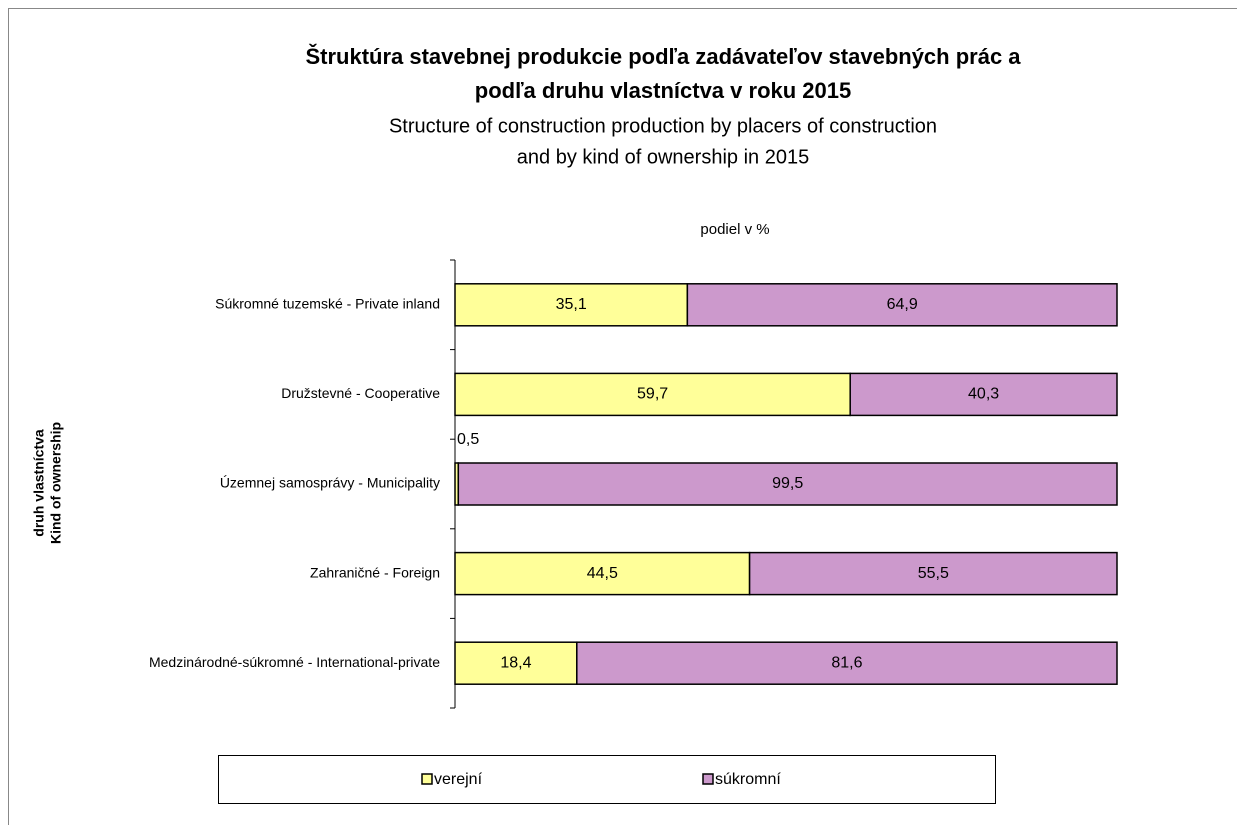  I want to click on data-label: 64,9, so click(902, 304).